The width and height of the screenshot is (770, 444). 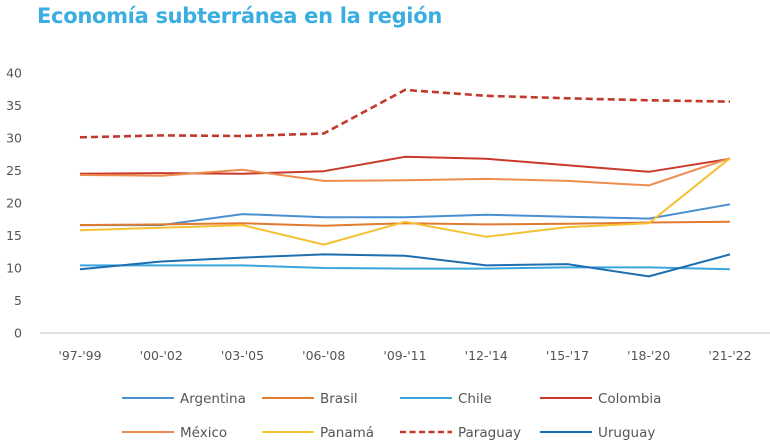 What do you see at coordinates (405, 165) in the screenshot?
I see `series-line-colombia` at bounding box center [405, 165].